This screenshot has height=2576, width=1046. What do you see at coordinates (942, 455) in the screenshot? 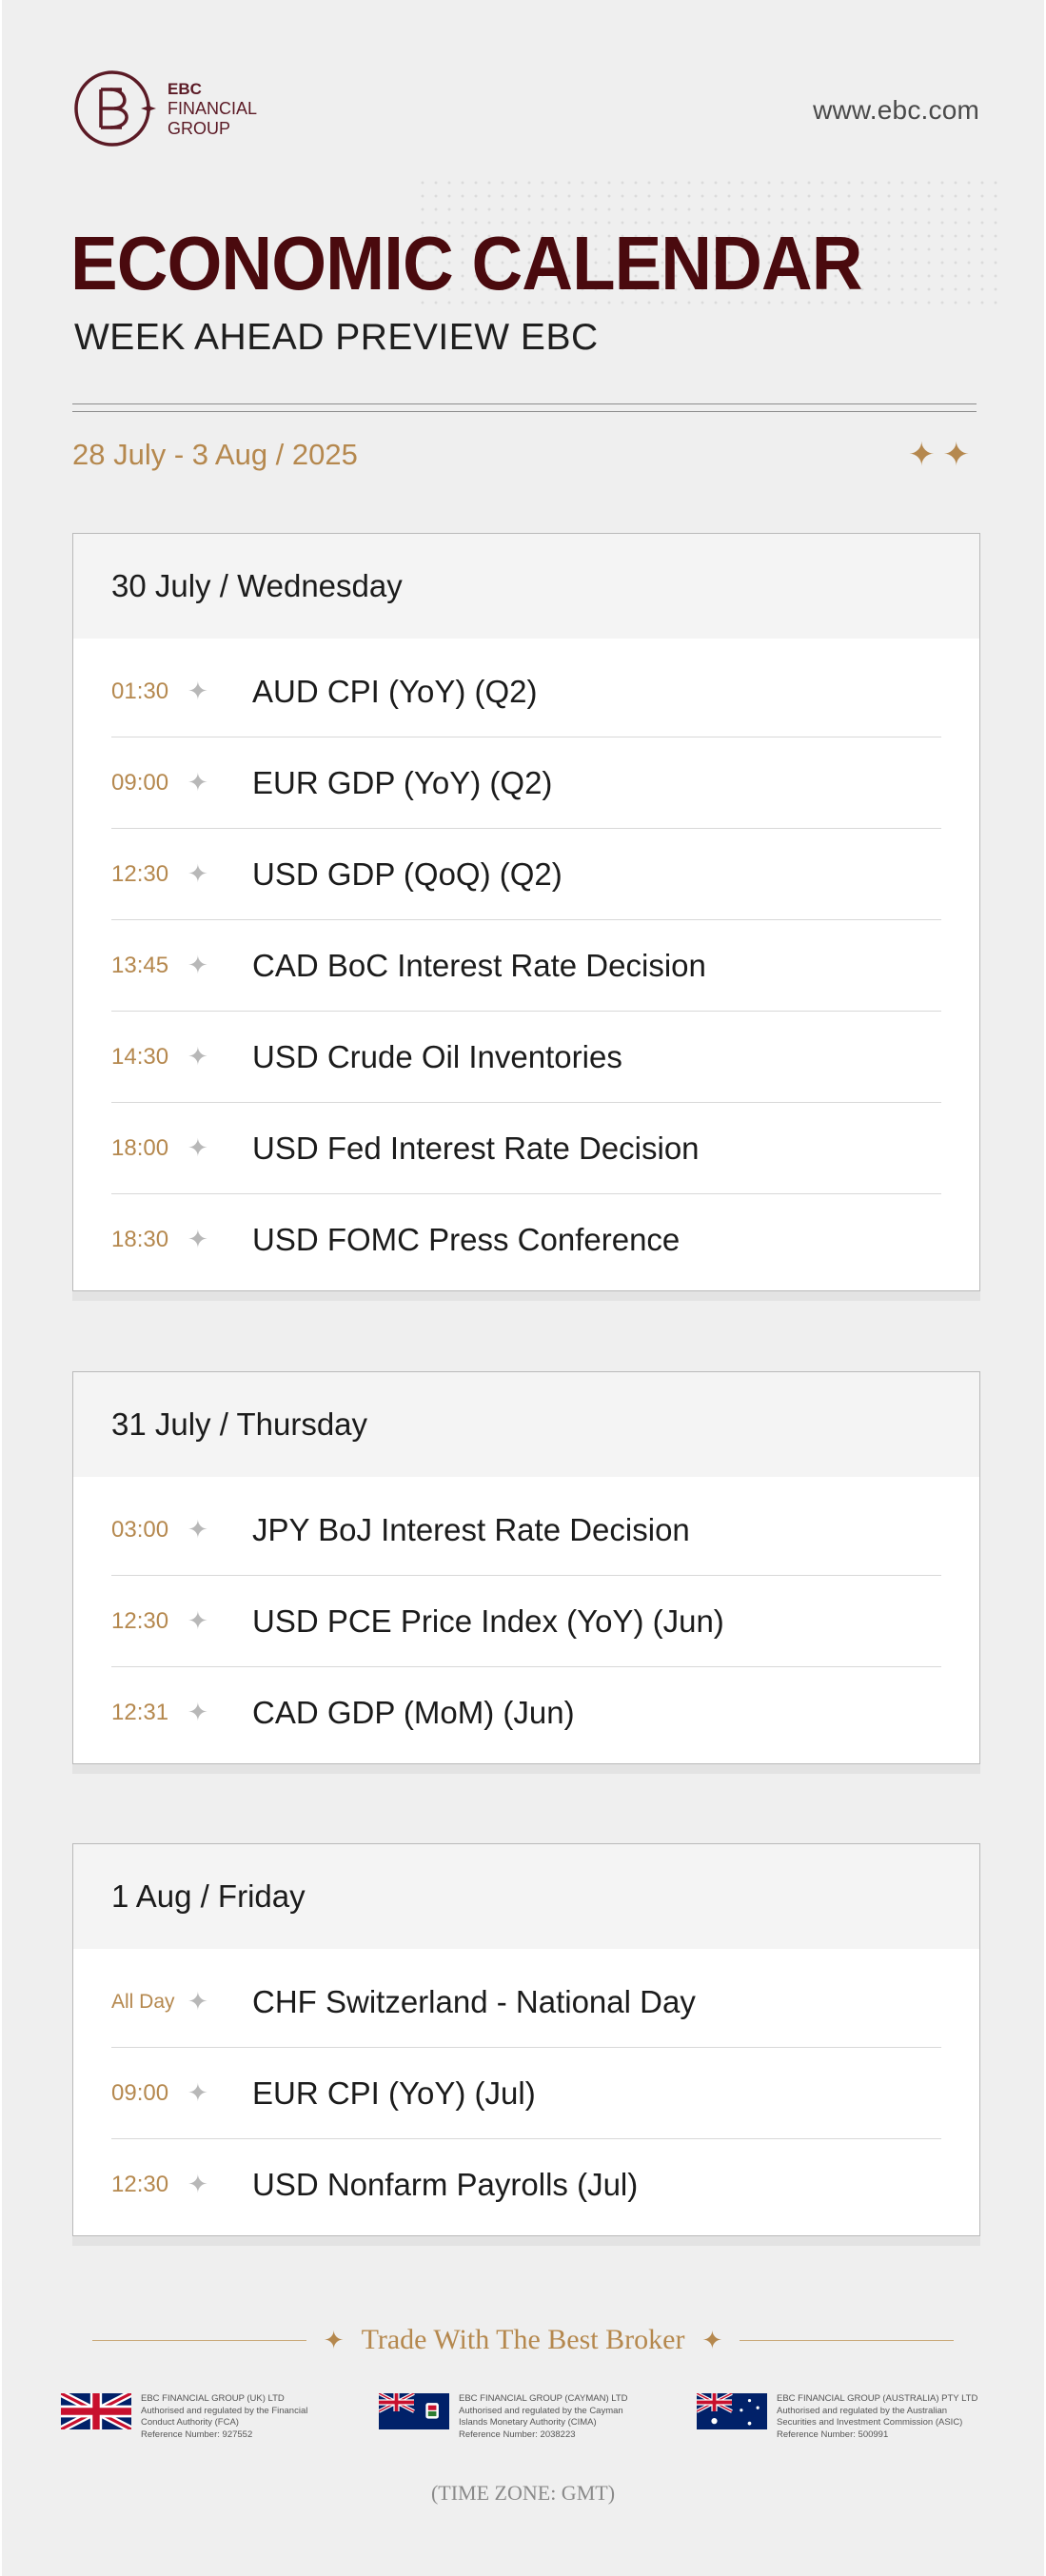
I see `sparkle-icon: ✦✦` at bounding box center [942, 455].